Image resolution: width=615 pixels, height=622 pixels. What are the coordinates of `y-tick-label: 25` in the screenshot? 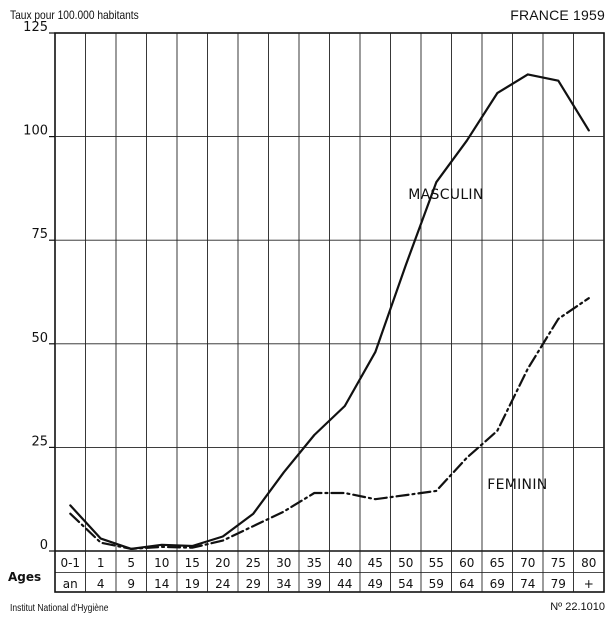 It's located at (39, 441).